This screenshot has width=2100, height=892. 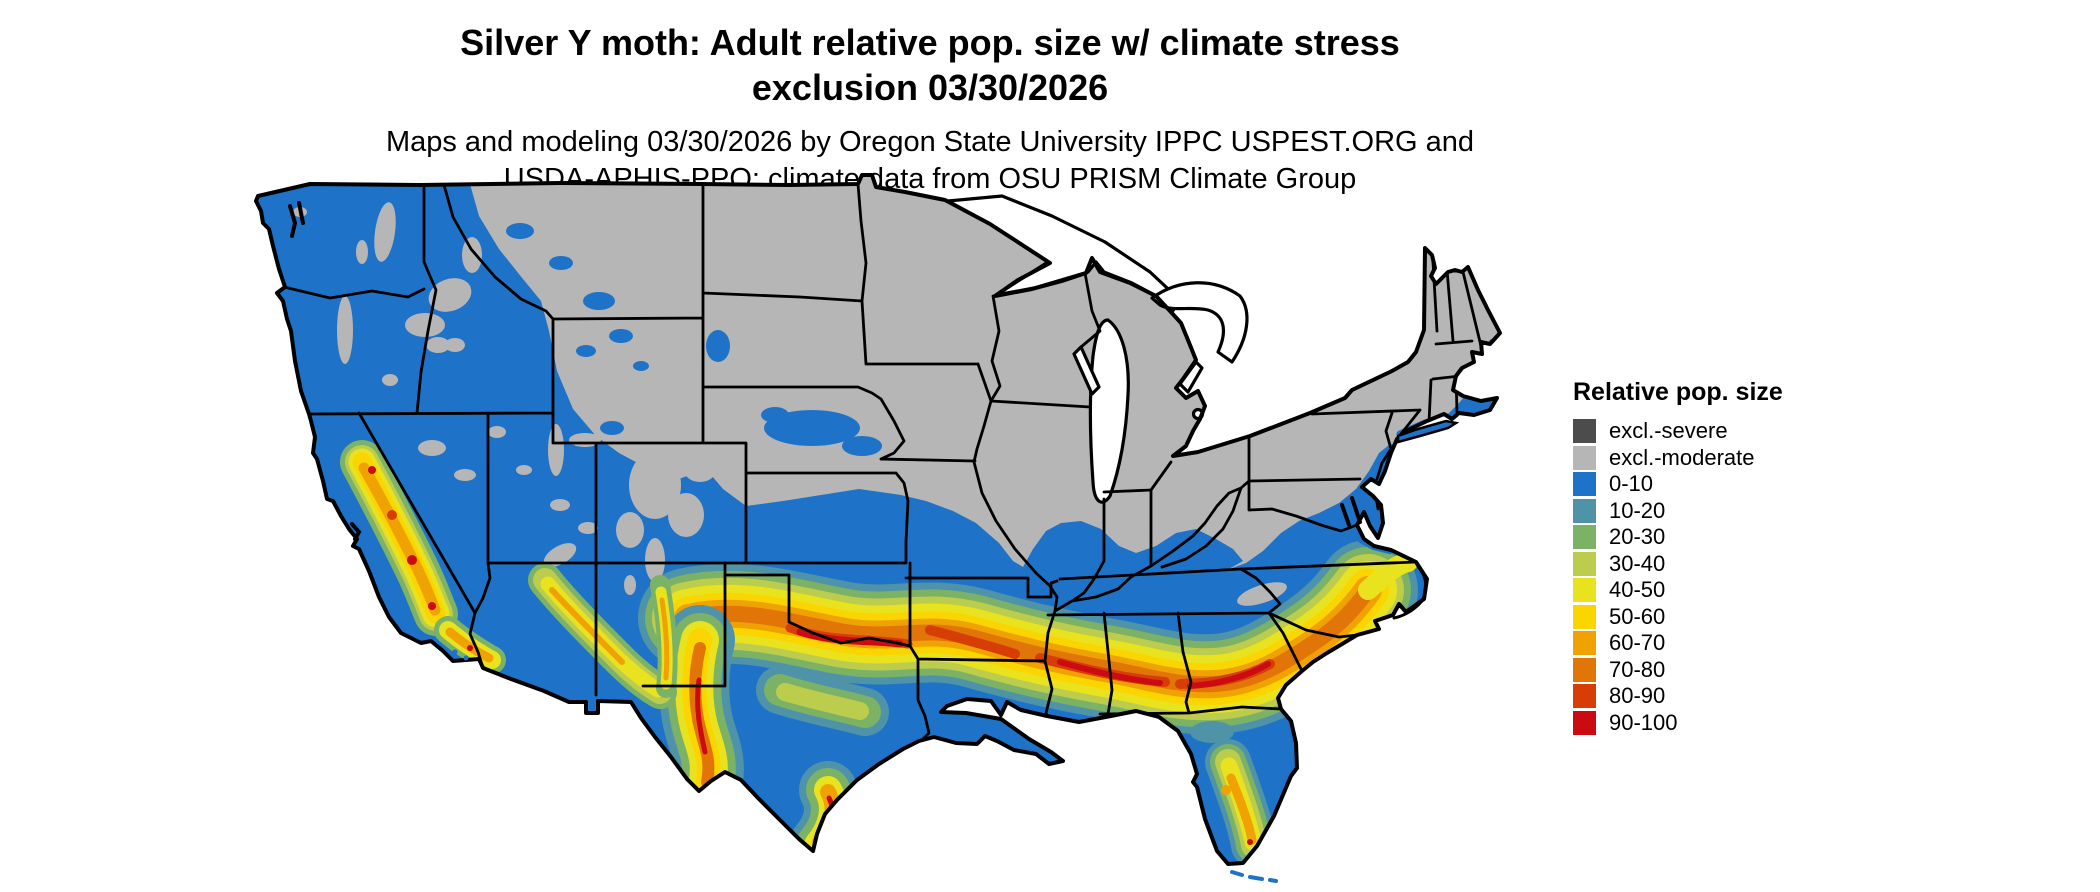 What do you see at coordinates (1678, 484) in the screenshot?
I see `legend-item-0-10: 0-10` at bounding box center [1678, 484].